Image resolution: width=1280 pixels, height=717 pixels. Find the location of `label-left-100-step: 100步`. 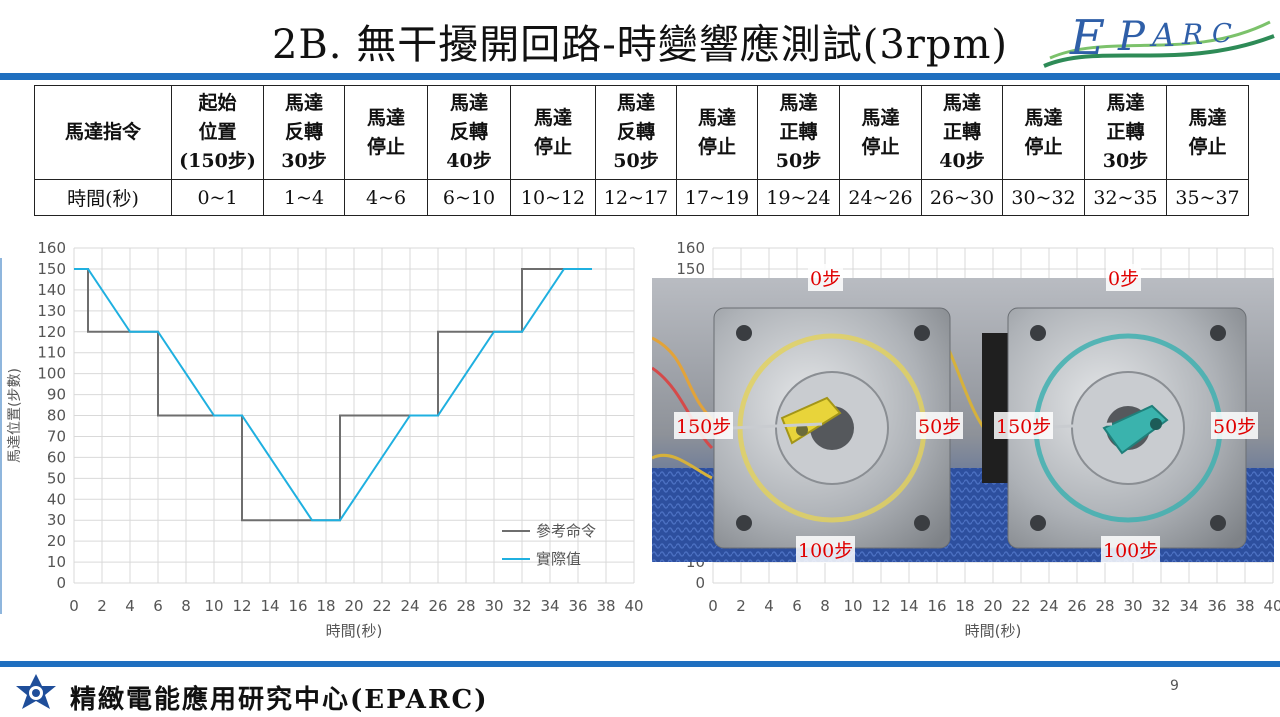

label-left-100-step: 100步 is located at coordinates (826, 549).